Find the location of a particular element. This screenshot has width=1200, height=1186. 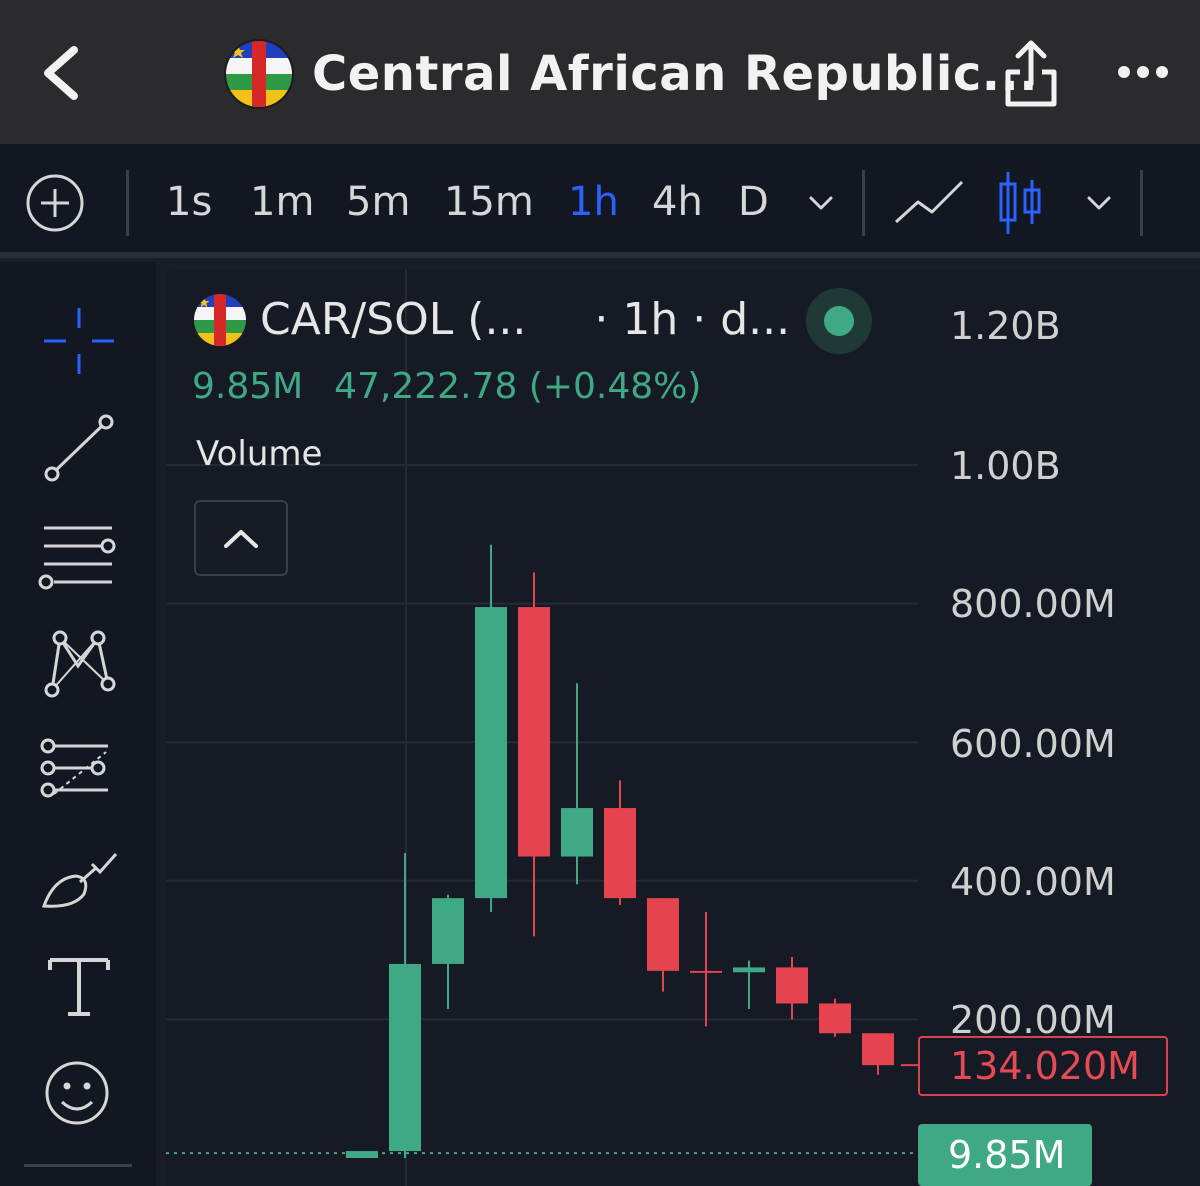

collapse-legend-button is located at coordinates (241, 538).